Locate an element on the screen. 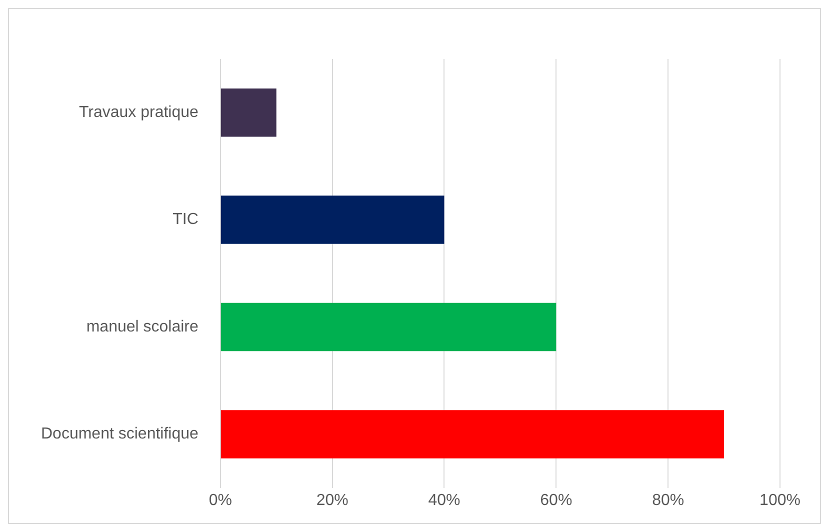 This screenshot has width=829, height=532. x-tick-label: 80% is located at coordinates (668, 500).